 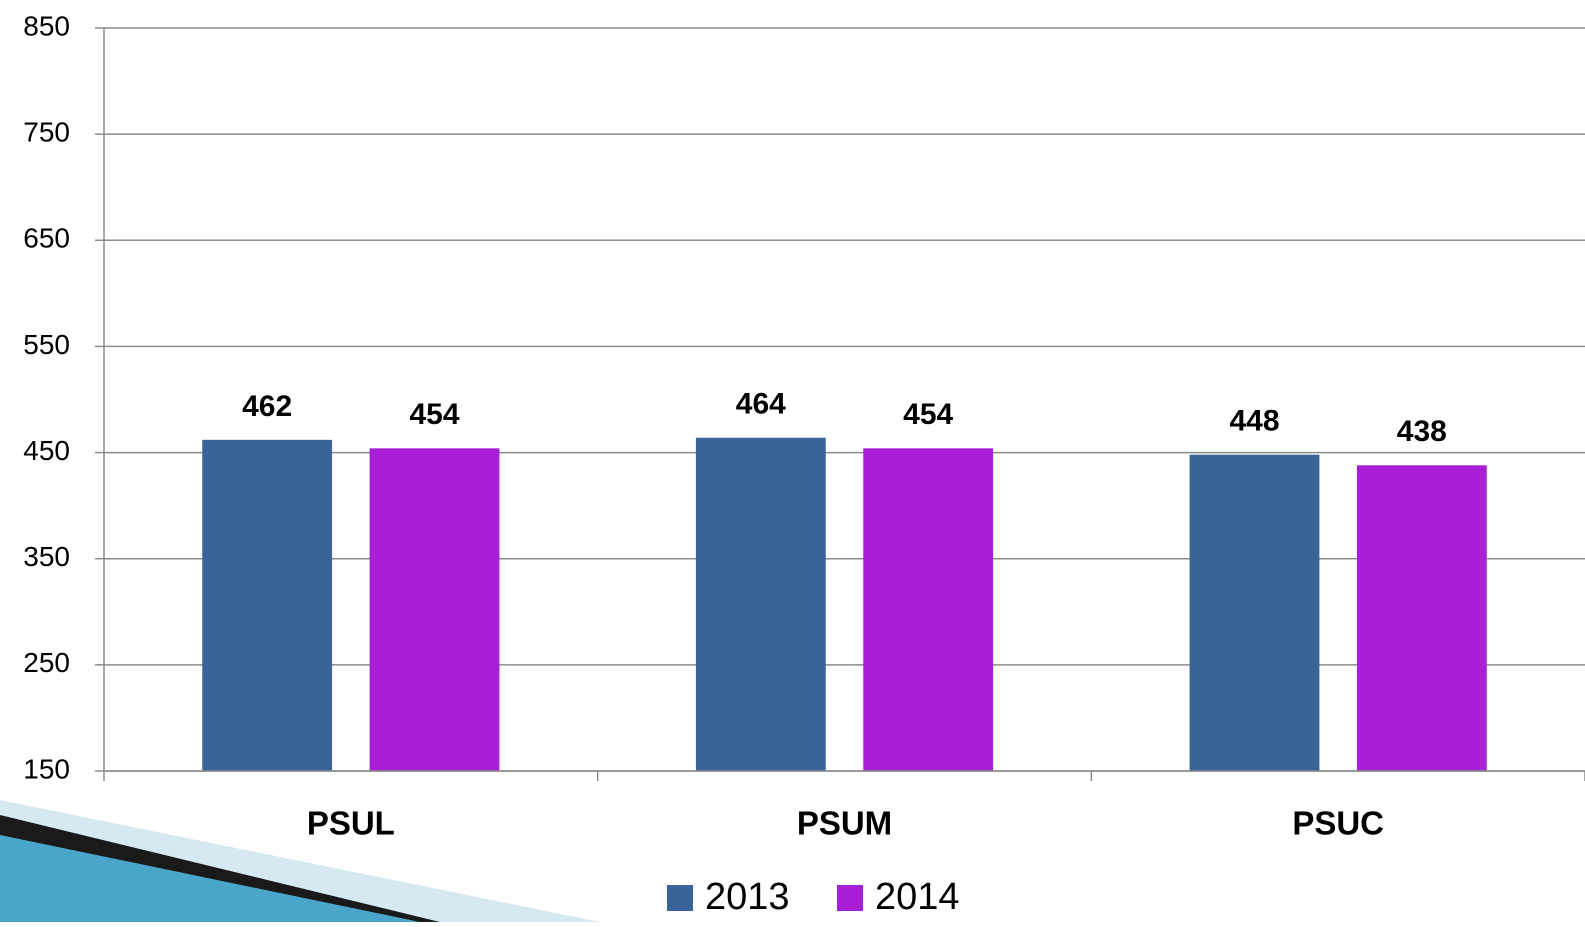 I want to click on y-tick-label: 150, so click(x=46, y=768).